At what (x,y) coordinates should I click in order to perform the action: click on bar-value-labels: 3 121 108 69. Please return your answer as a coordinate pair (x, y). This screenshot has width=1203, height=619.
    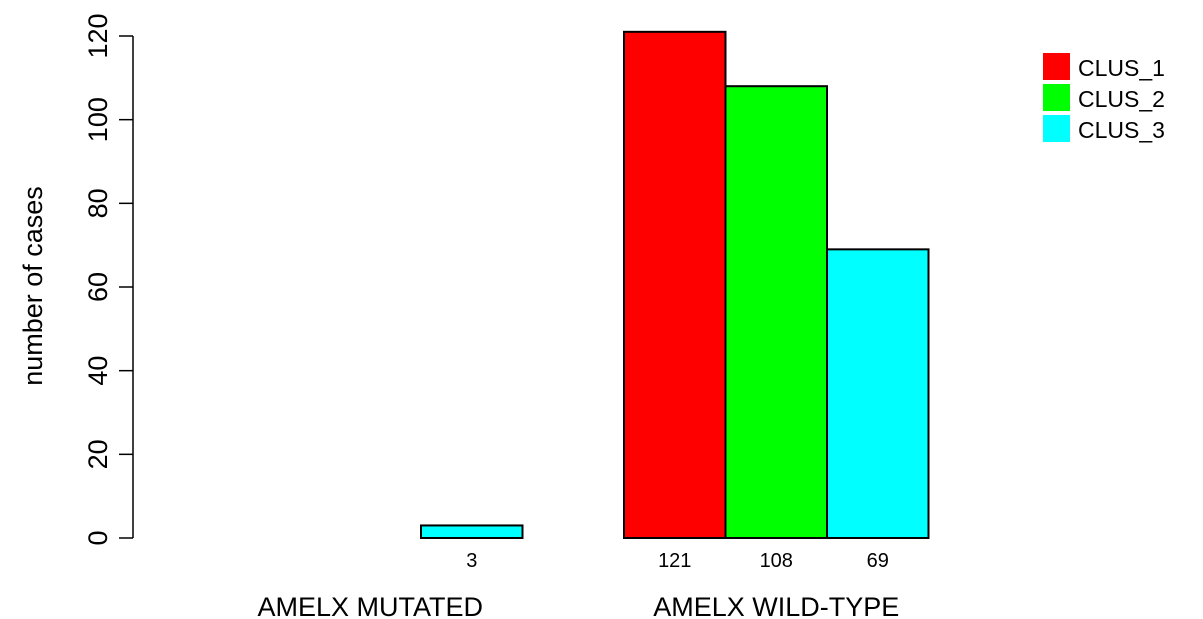
    Looking at the image, I should click on (677, 561).